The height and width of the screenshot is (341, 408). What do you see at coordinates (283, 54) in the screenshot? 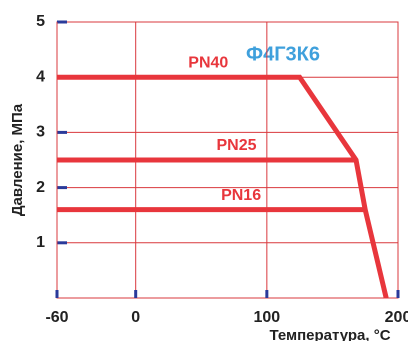
I see `annotation: Ф4Г3К6` at bounding box center [283, 54].